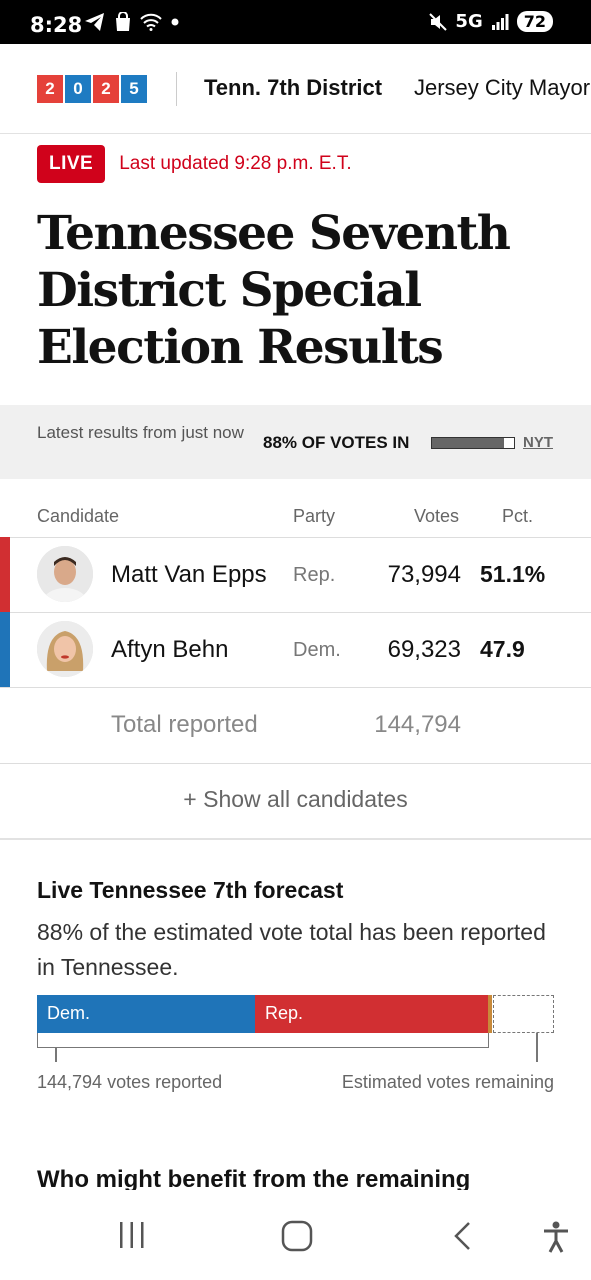  I want to click on nav-item-jersey-city-mayor: Jersey City Mayor, so click(502, 87).